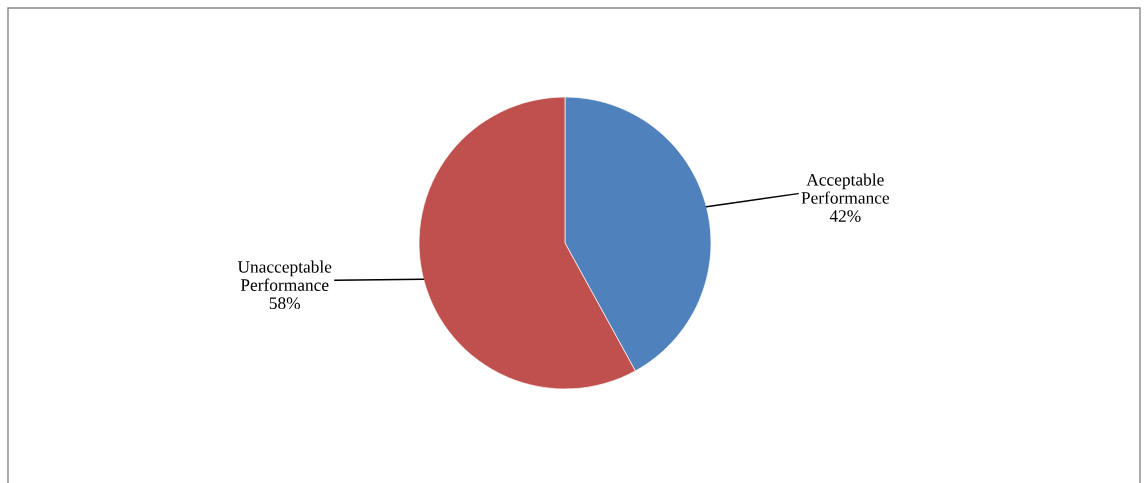  What do you see at coordinates (845, 188) in the screenshot?
I see `slice-label: Acceptable Performance` at bounding box center [845, 188].